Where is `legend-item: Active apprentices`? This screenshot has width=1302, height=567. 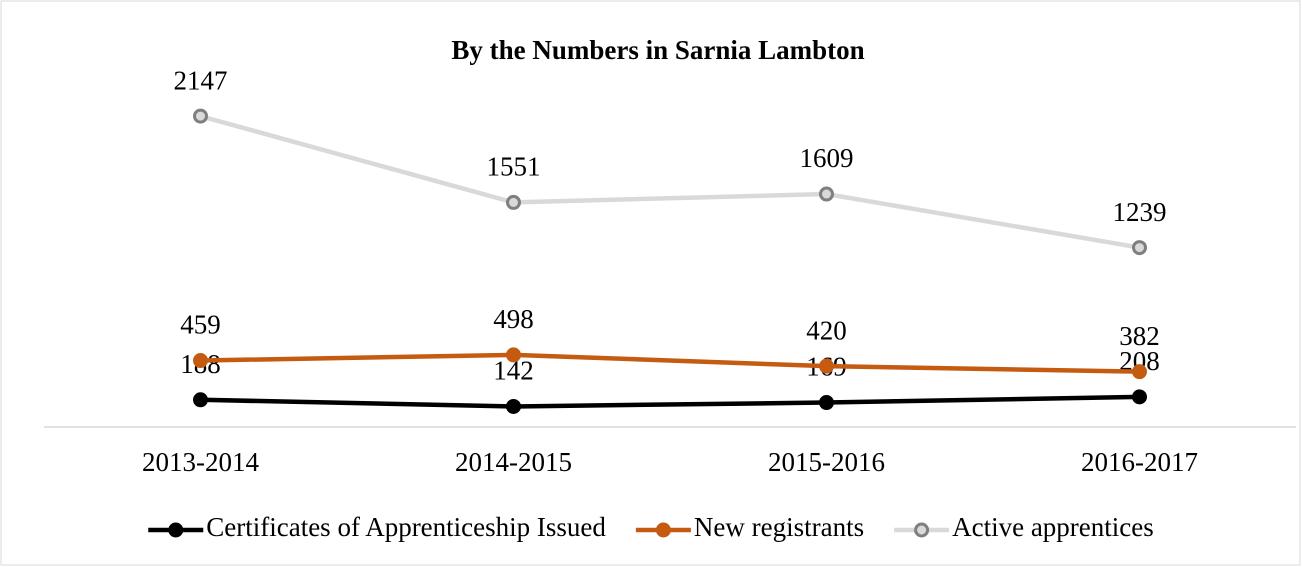 legend-item: Active apprentices is located at coordinates (1024, 527).